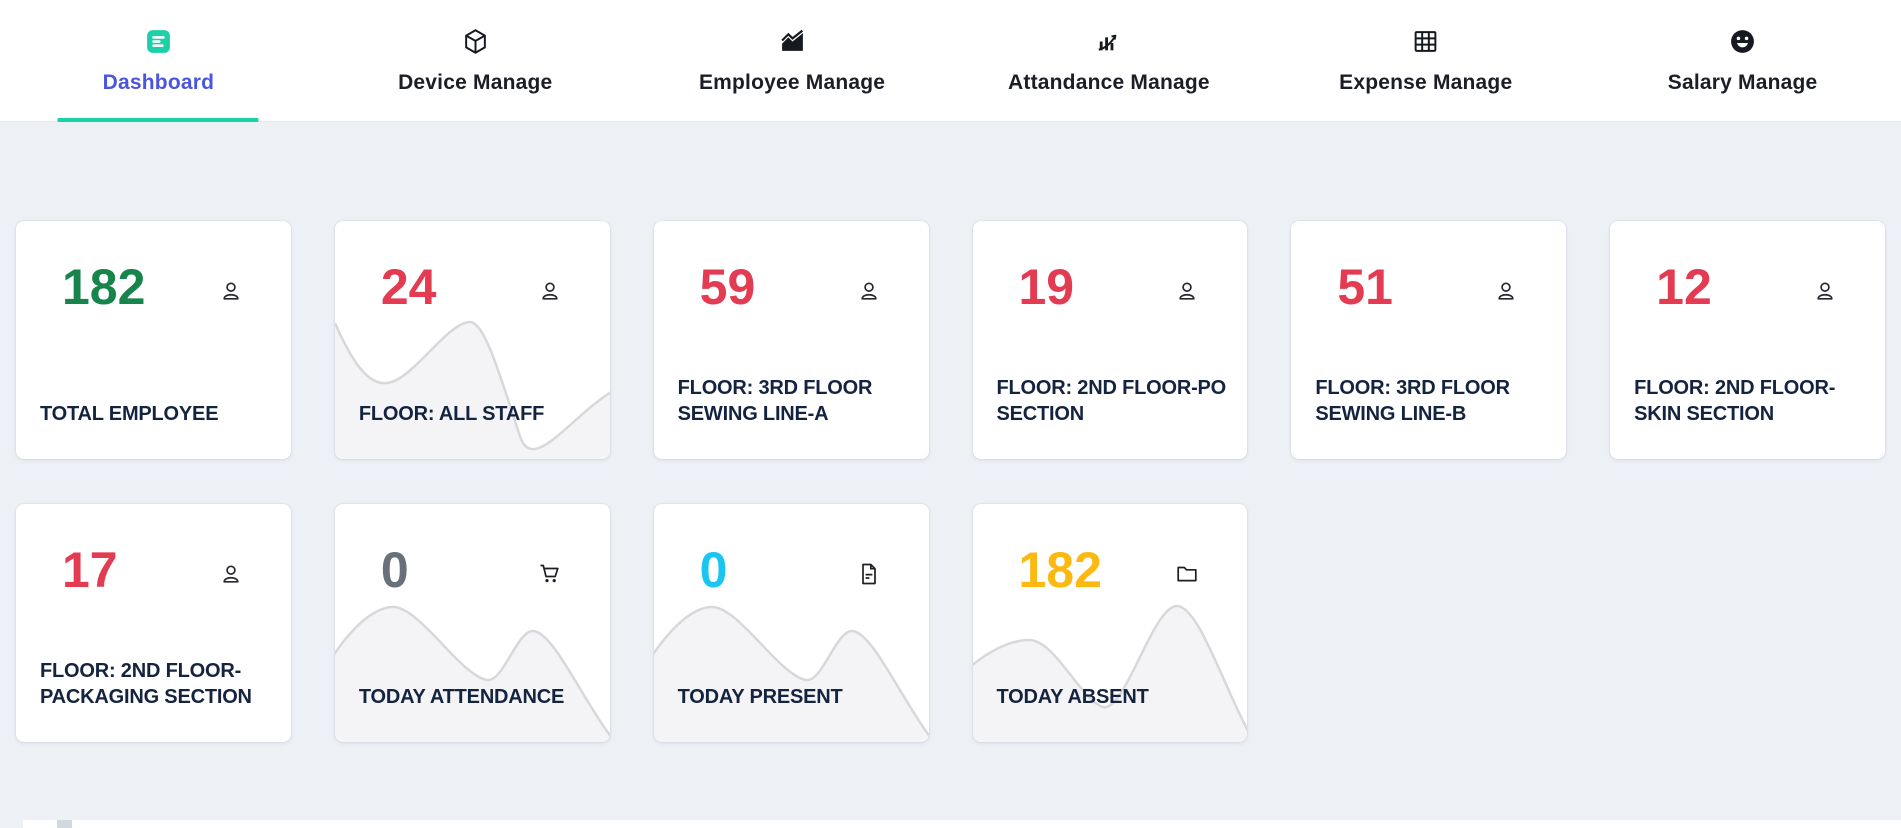  Describe the element at coordinates (1425, 61) in the screenshot. I see `tab-expense-manage: Expense Manage` at that location.